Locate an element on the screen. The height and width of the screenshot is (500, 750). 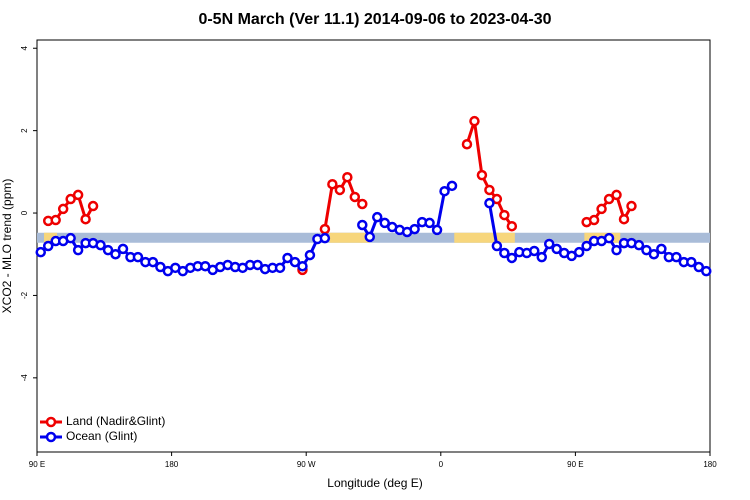
y-tick-label: 0 is located at coordinates (24, 212).